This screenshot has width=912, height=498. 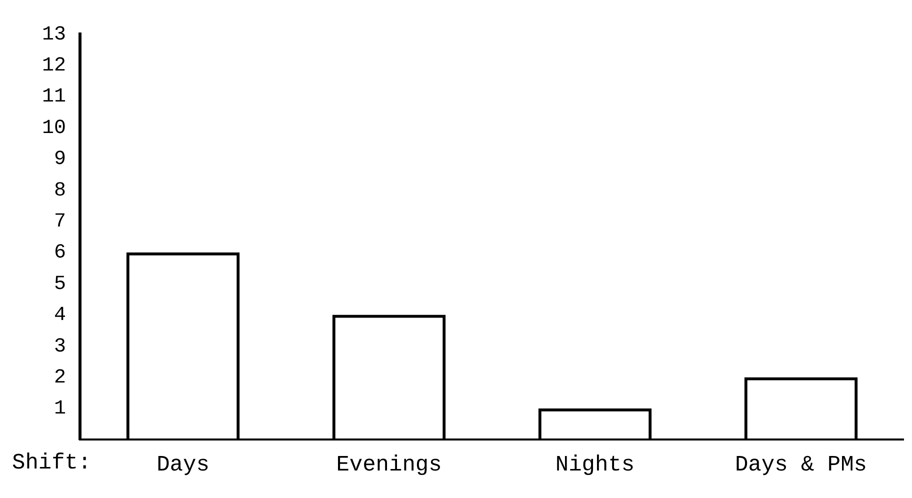 I want to click on x-tick-label: Nights, so click(x=595, y=465).